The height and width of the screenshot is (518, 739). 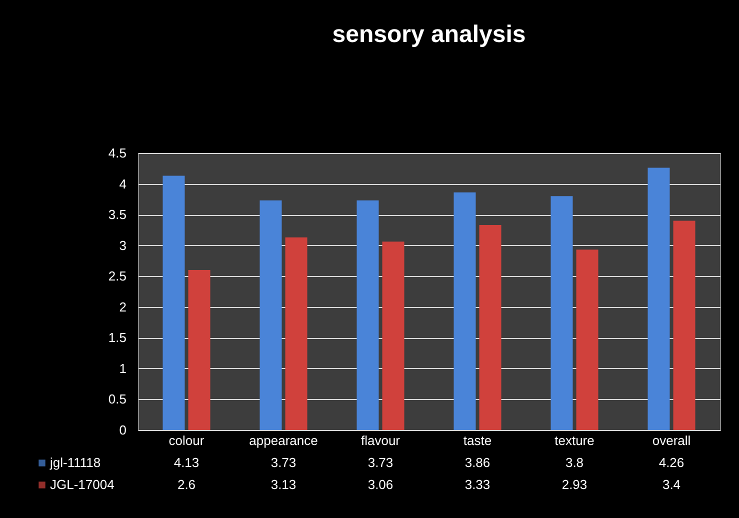 I want to click on data-label: 4.26, so click(x=671, y=462).